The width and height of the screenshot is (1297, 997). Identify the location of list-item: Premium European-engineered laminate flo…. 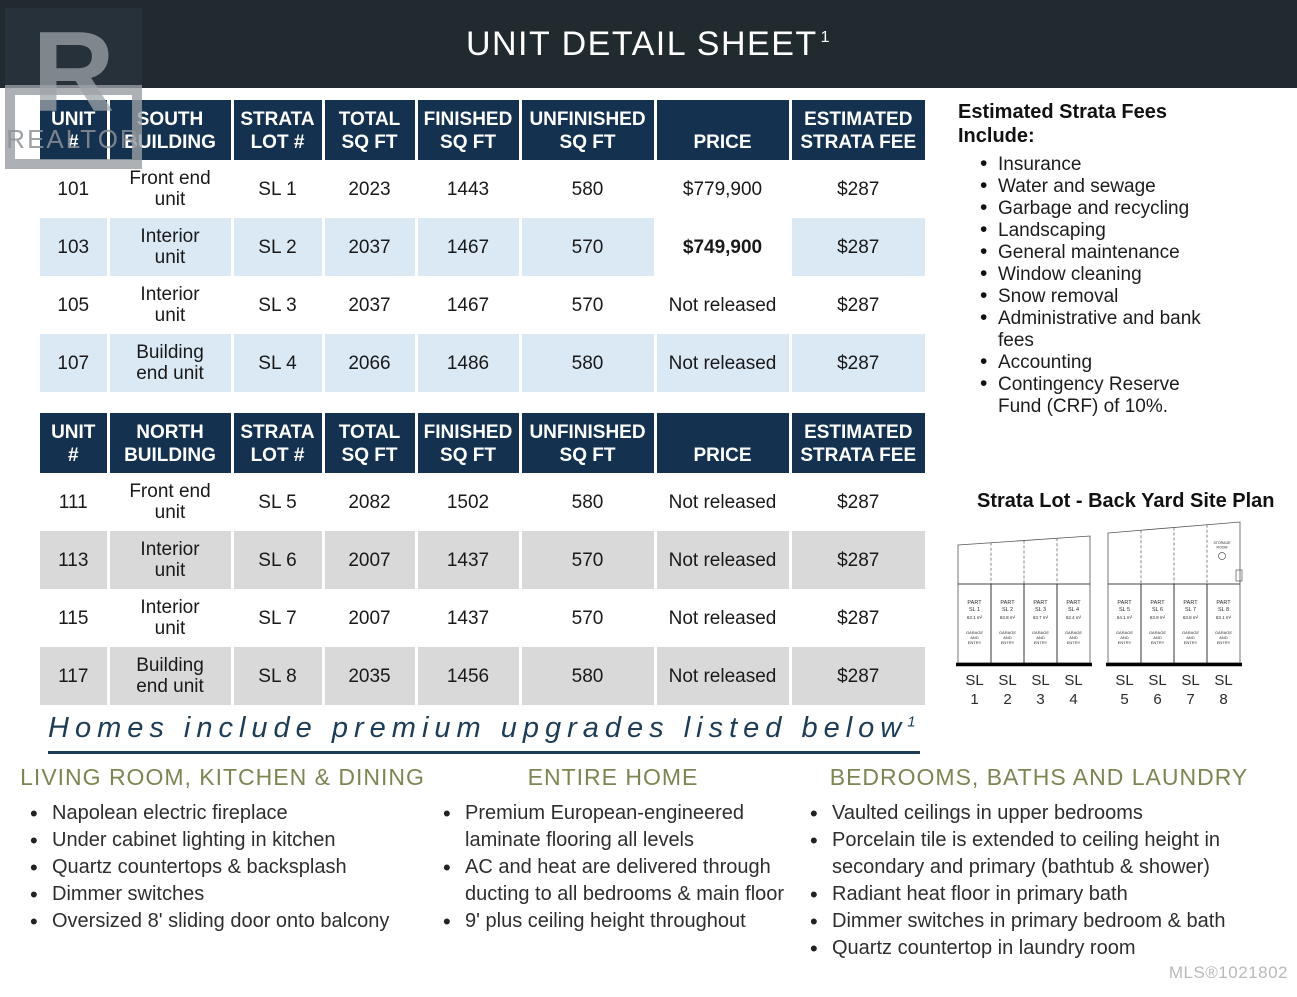
(613, 827).